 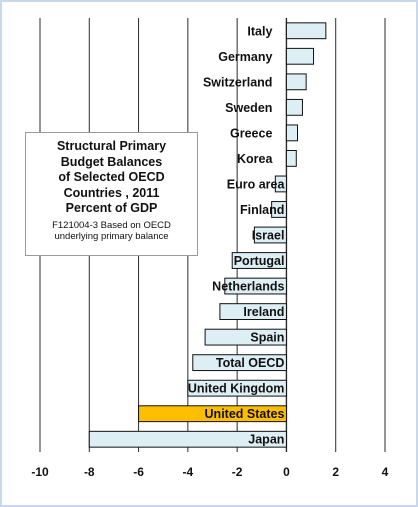 What do you see at coordinates (188, 472) in the screenshot?
I see `x-tick-label: -4` at bounding box center [188, 472].